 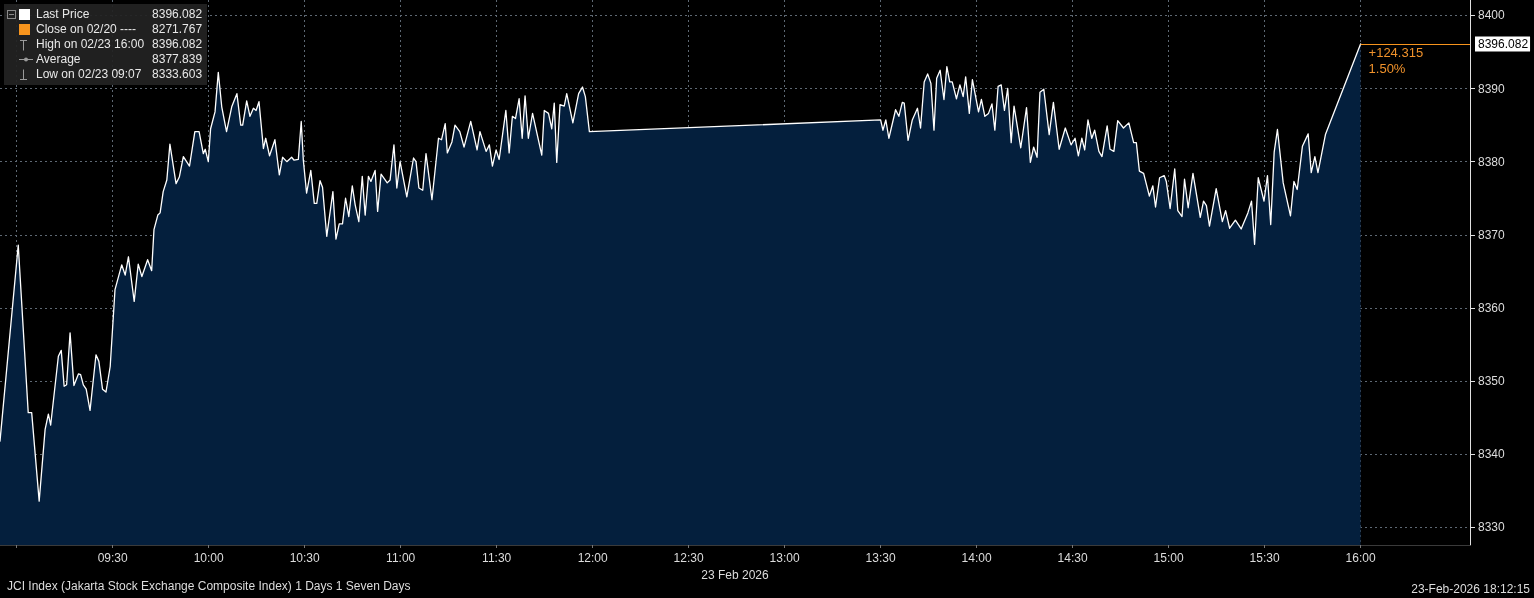 I want to click on x-tick-label: 14:30, so click(x=1072, y=558).